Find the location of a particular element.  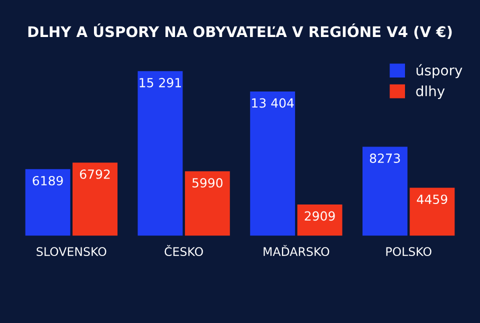

data-label: 2909 is located at coordinates (319, 216).